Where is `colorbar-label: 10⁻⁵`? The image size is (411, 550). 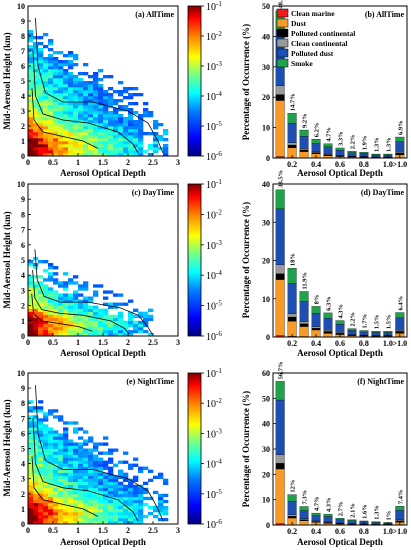
colorbar-label: 10⁻⁵ is located at coordinates (214, 494).